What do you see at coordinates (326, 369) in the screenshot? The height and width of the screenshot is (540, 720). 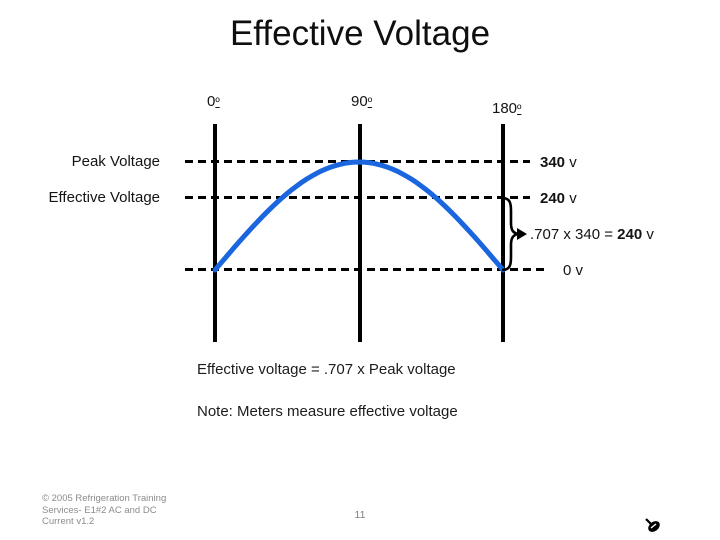 I see `effective-formula-text: Effective voltage = .707 x Peak voltage` at bounding box center [326, 369].